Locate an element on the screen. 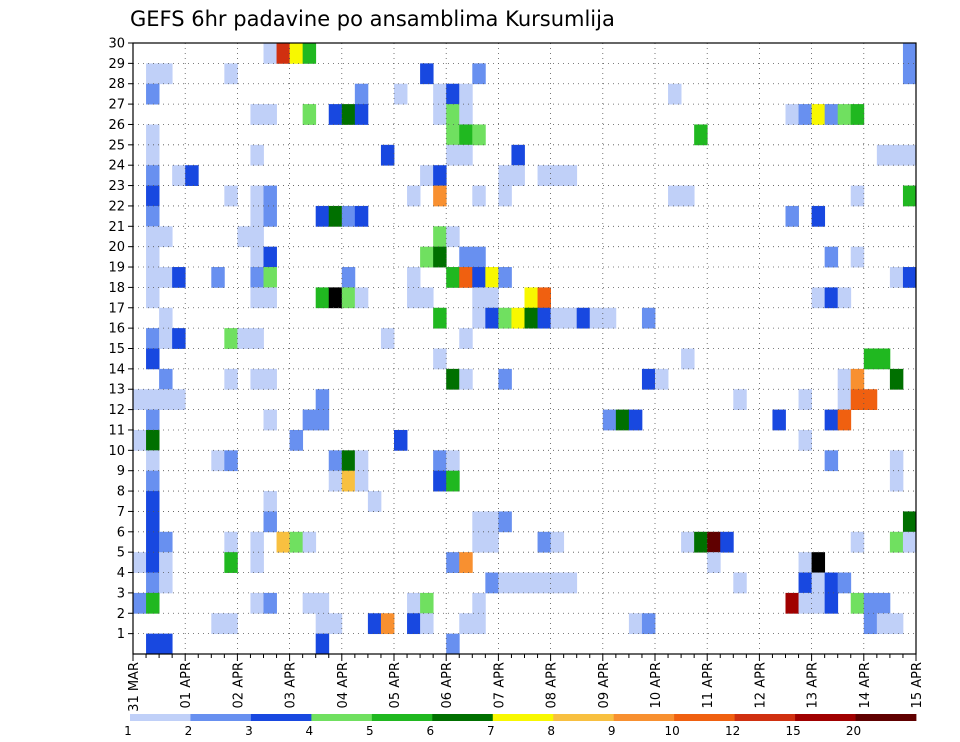  y-tick-label: 30 is located at coordinates (116, 44).